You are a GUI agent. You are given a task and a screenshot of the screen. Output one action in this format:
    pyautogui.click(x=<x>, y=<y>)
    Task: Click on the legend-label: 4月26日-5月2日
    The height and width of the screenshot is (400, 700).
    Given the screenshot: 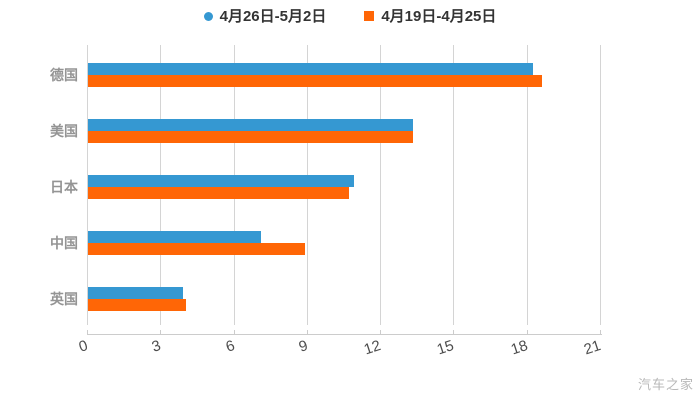 What is the action you would take?
    pyautogui.click(x=273, y=16)
    